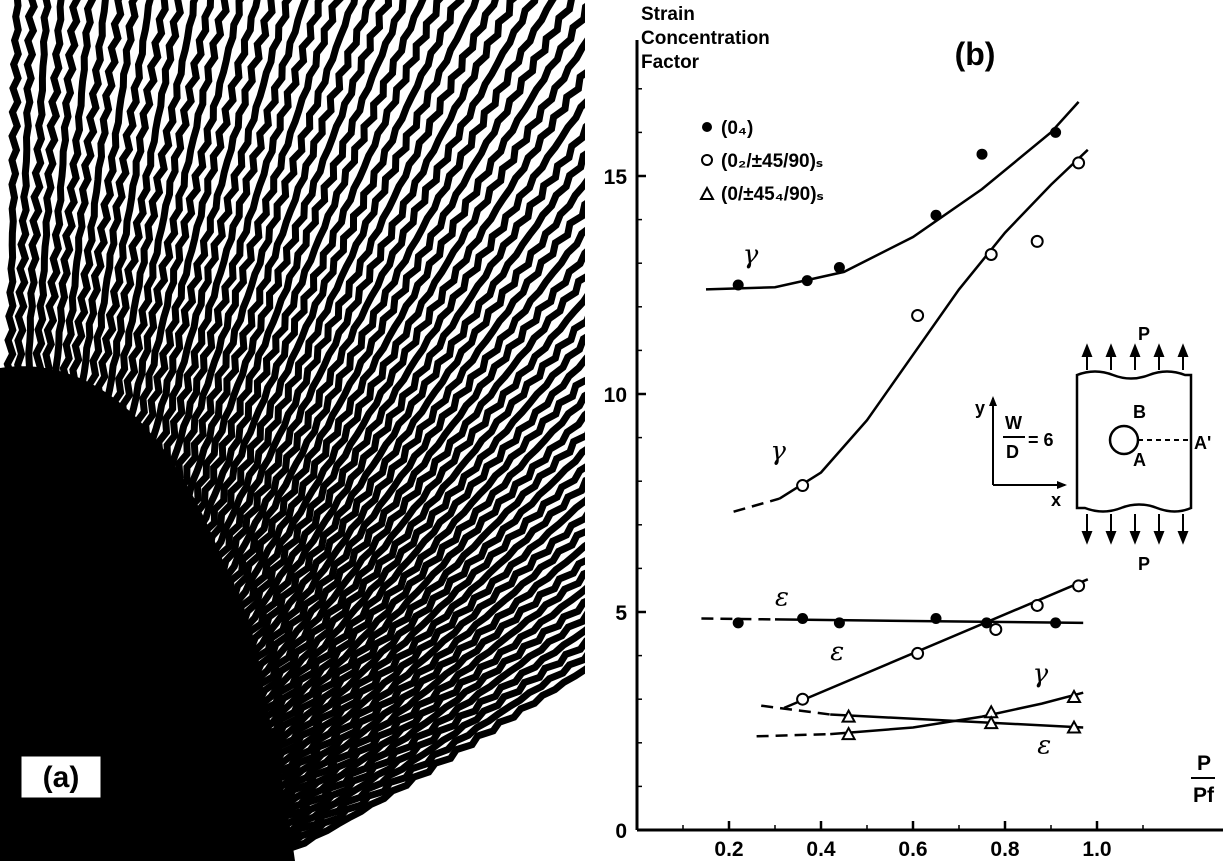 Image resolution: width=1225 pixels, height=866 pixels. I want to click on legend-label-2: (0/±45₄/90)ₛ, so click(772, 194).